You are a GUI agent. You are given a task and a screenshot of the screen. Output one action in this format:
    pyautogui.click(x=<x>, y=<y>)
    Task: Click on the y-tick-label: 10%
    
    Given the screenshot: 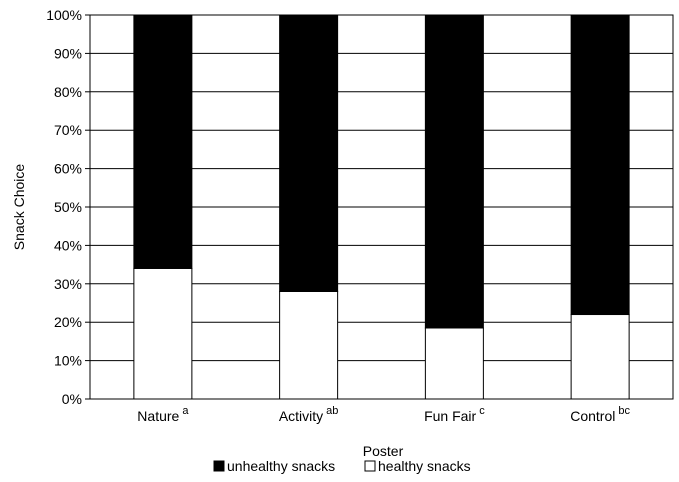 What is the action you would take?
    pyautogui.click(x=68, y=361)
    